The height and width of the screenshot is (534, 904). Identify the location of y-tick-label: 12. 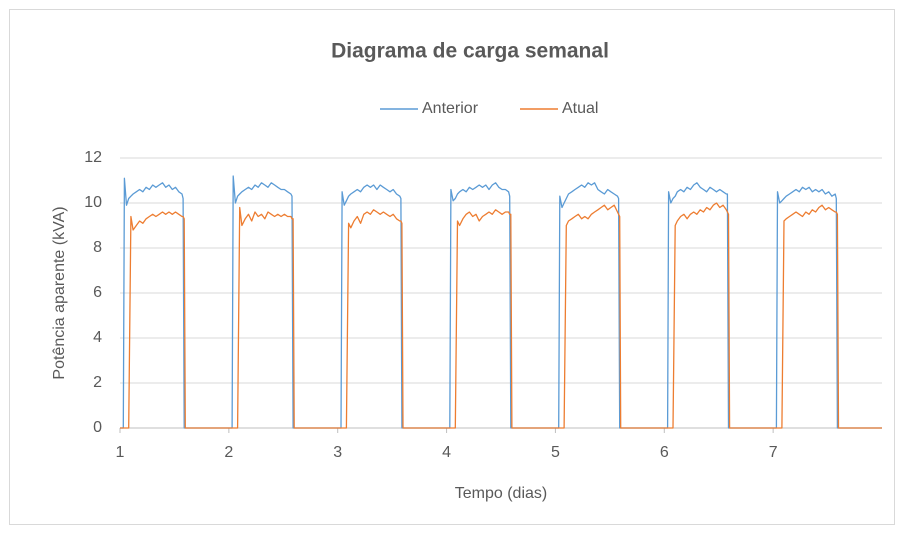
(93, 157).